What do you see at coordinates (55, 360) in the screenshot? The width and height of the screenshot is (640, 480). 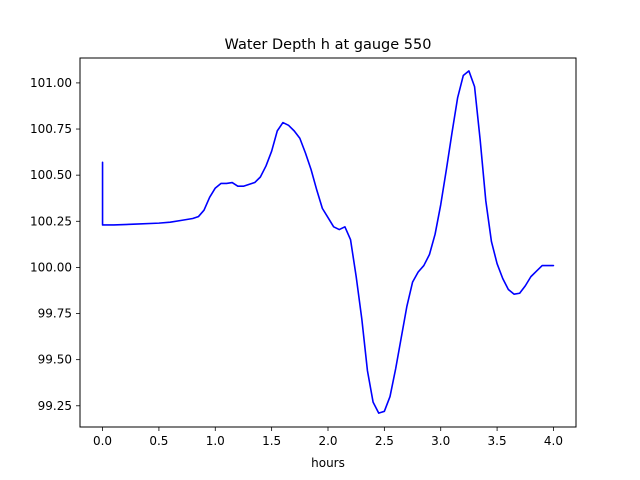 I see `y-tick-label: 99.50` at bounding box center [55, 360].